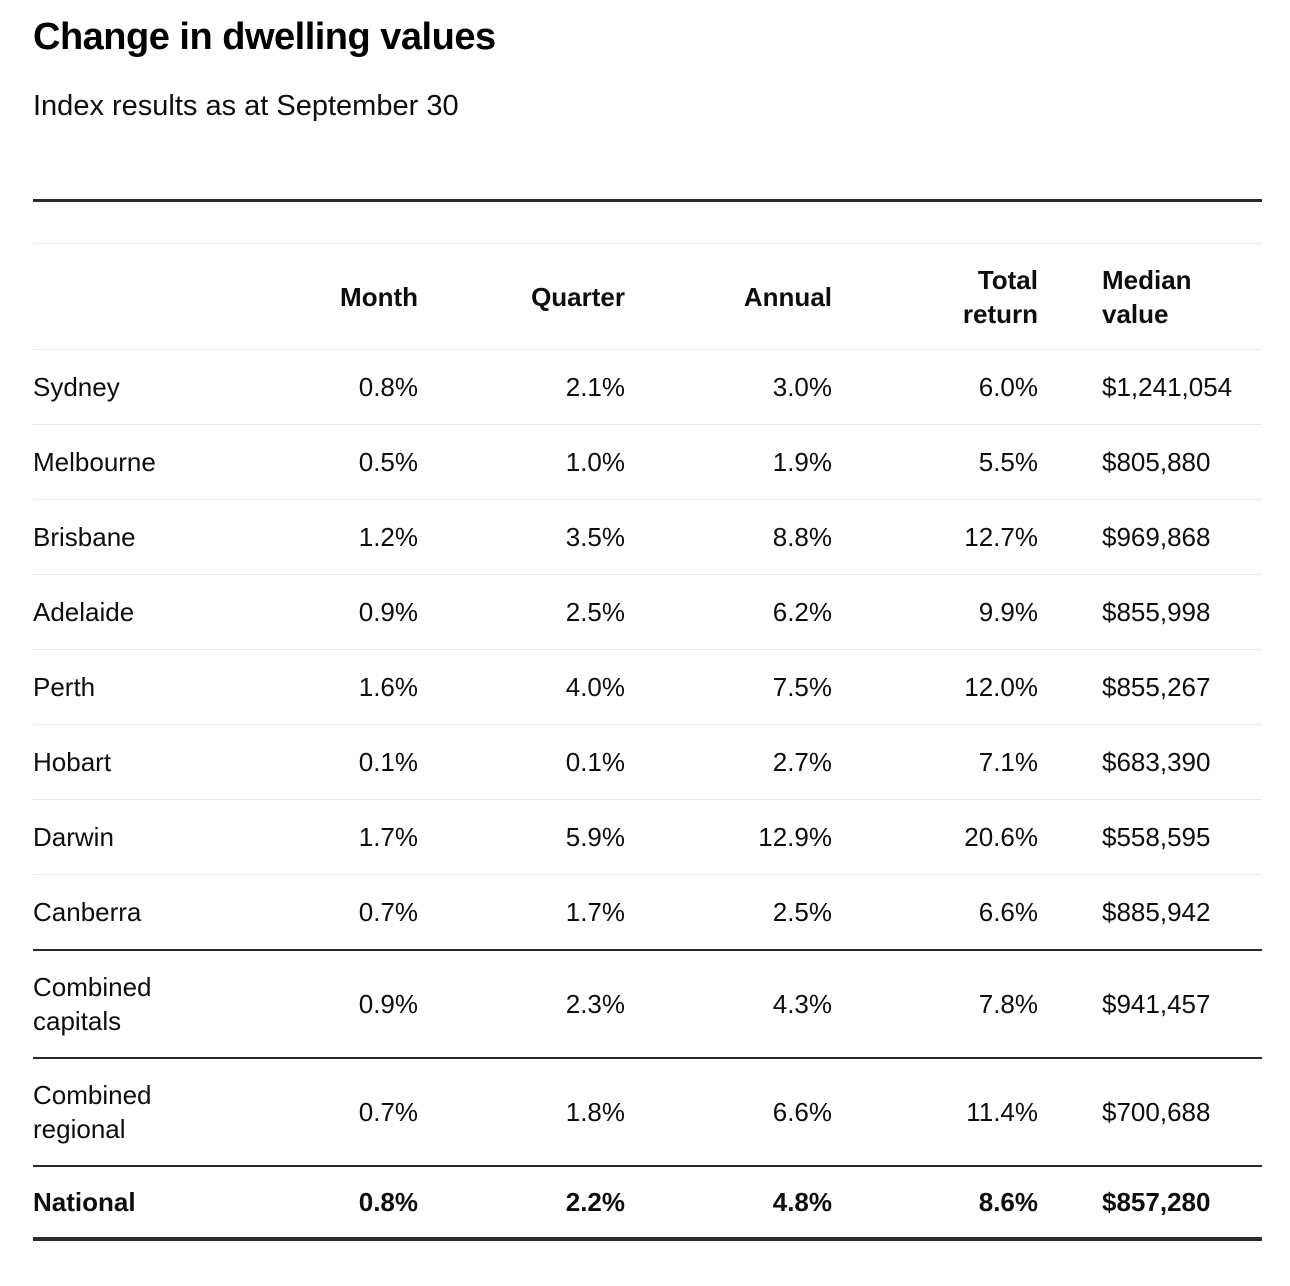  What do you see at coordinates (1150, 1112) in the screenshot?
I see `cell-median-value: $700,688` at bounding box center [1150, 1112].